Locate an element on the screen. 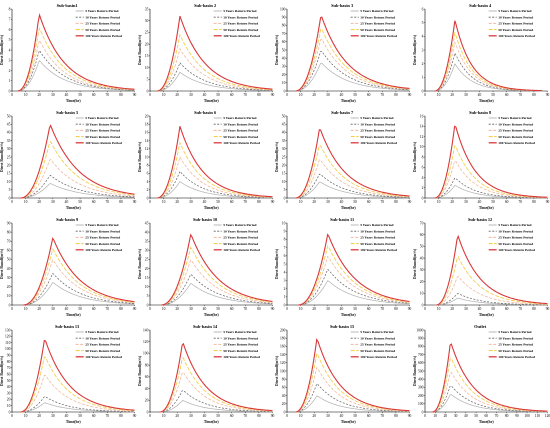 The width and height of the screenshot is (550, 428). legend-entry: 5 Years Return Period is located at coordinates (514, 11).